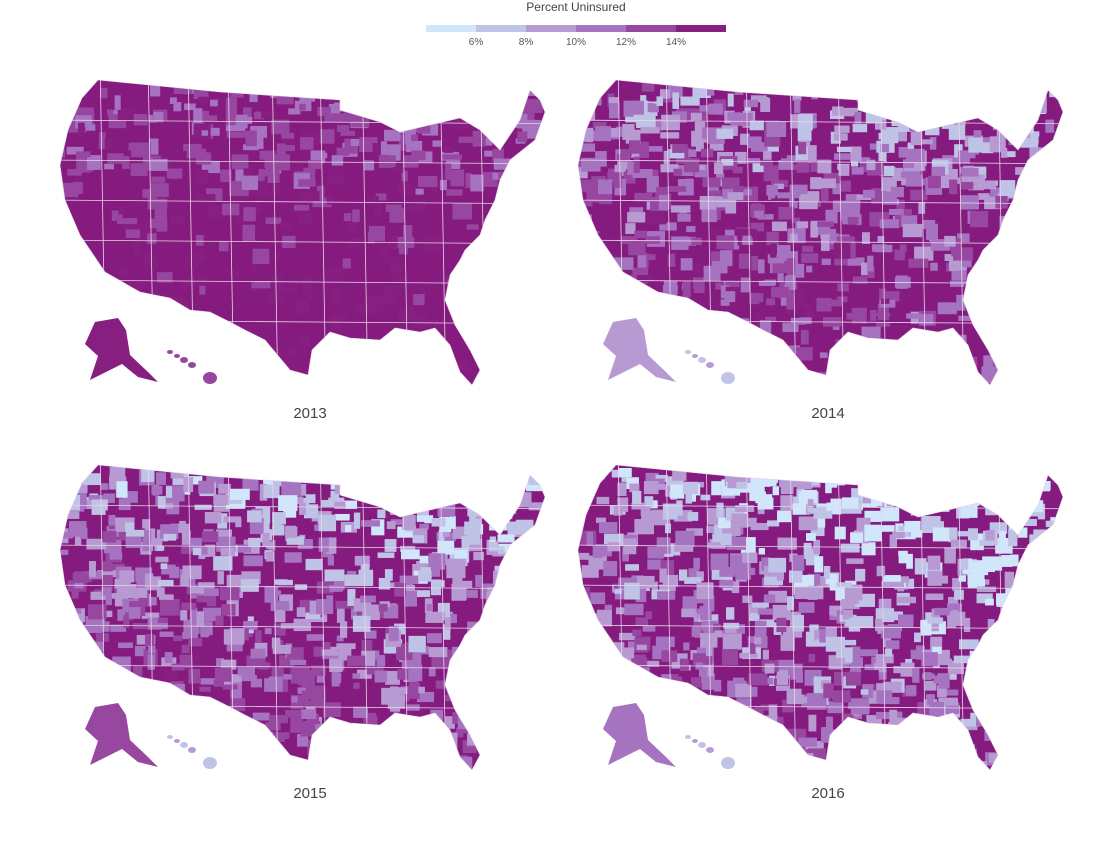  What do you see at coordinates (177, 356) in the screenshot?
I see `hawaii-island` at bounding box center [177, 356].